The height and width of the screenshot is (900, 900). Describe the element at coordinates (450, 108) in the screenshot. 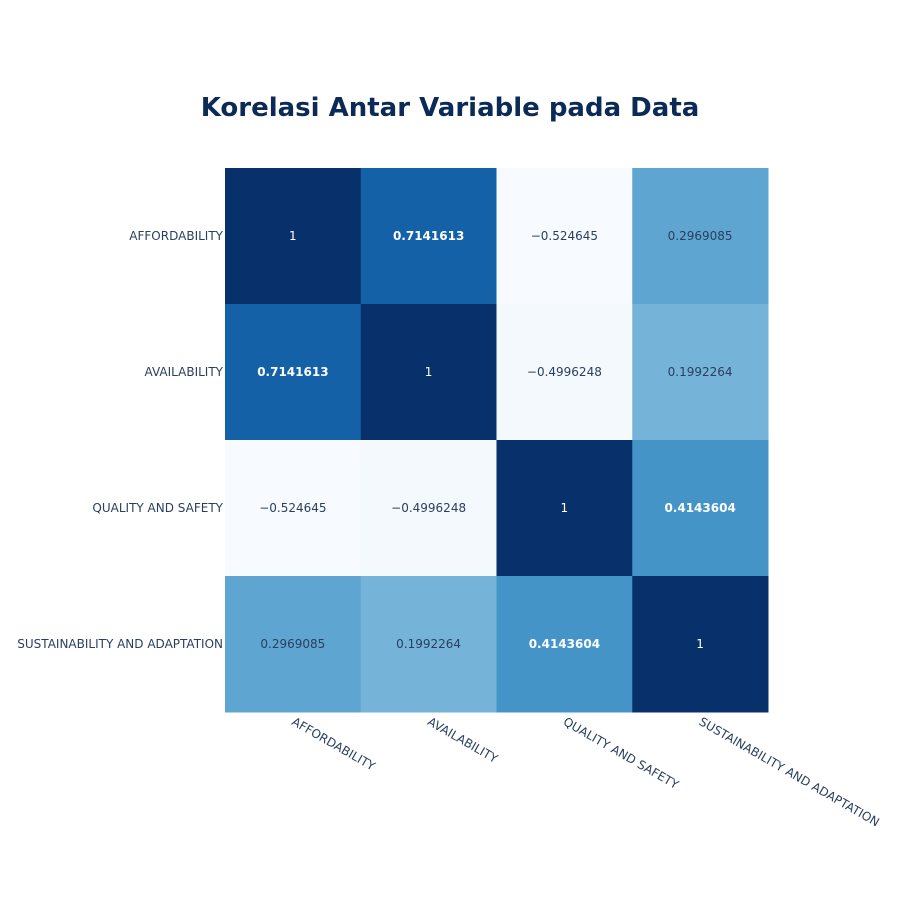

I see `chart-title: Korelasi Antar Variable pada Data` at that location.